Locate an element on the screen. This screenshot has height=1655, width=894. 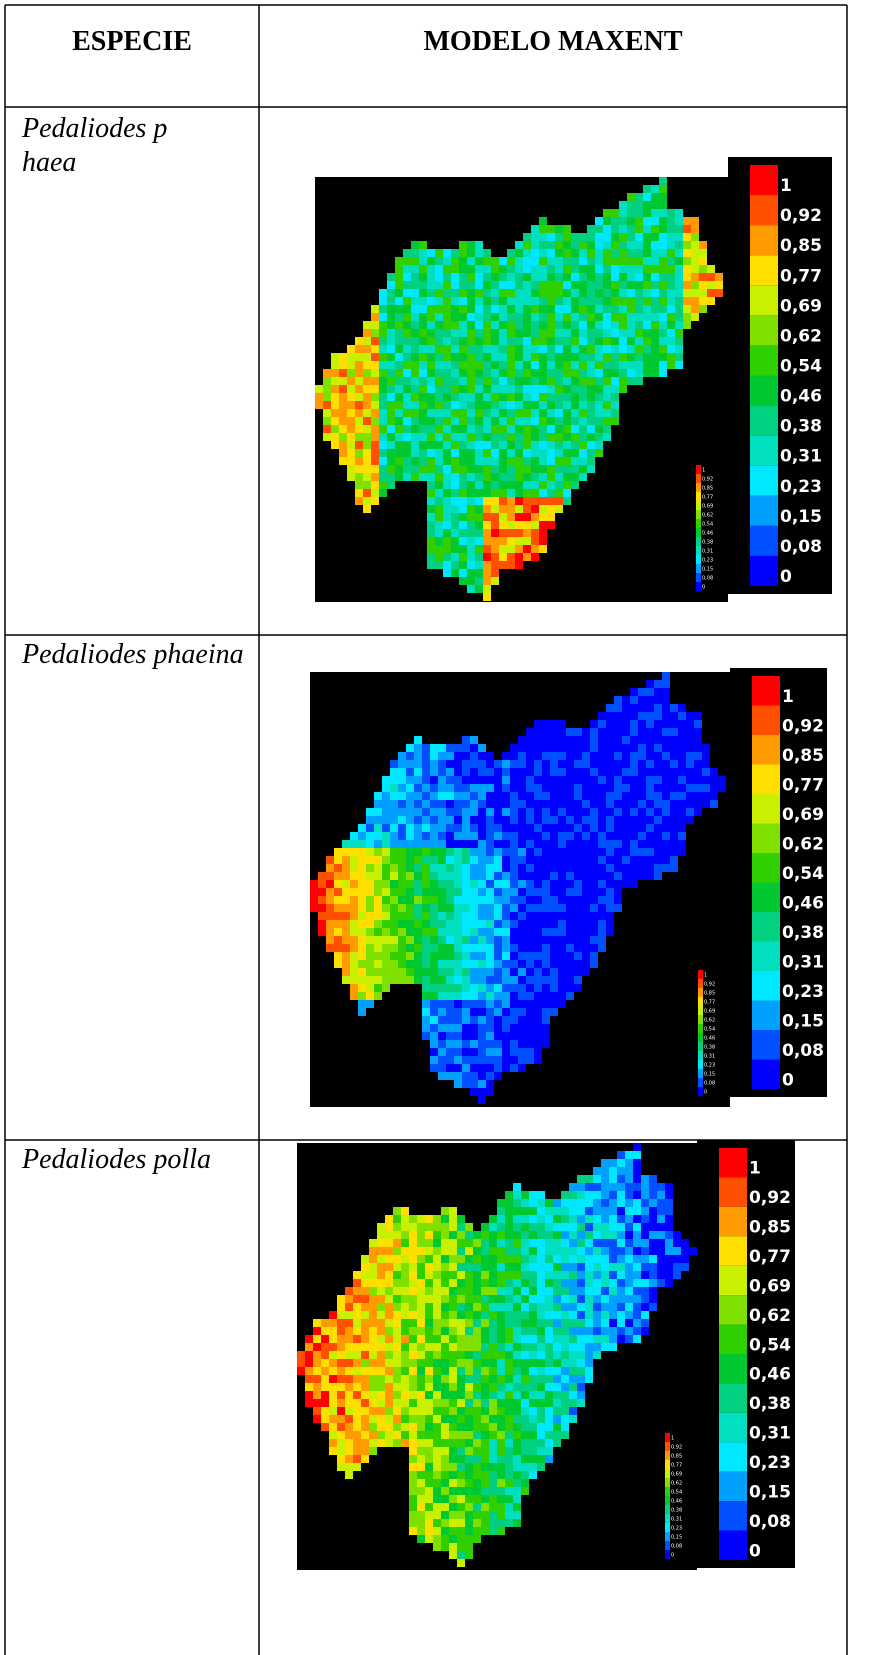
legend-label: 0,46 is located at coordinates (801, 397).